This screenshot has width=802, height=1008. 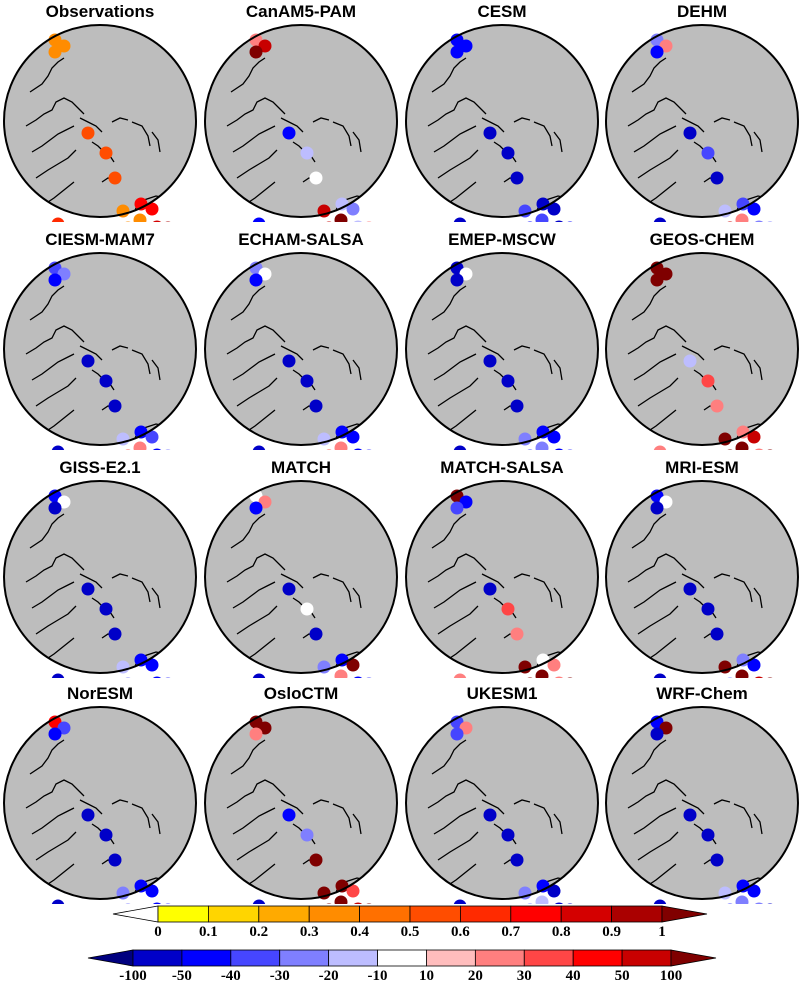 What do you see at coordinates (548, 958) in the screenshot?
I see `colorbar-swatch` at bounding box center [548, 958].